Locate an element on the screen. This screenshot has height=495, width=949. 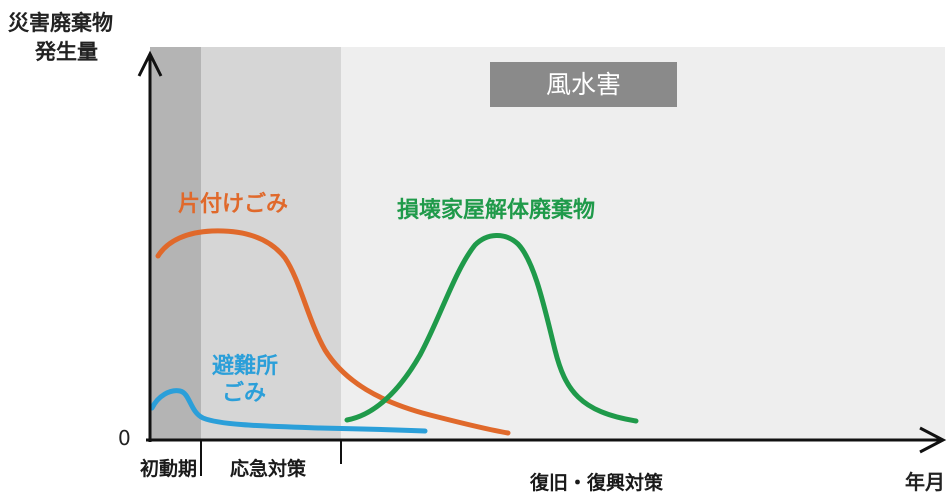
title-label: 風水害 is located at coordinates (583, 84).